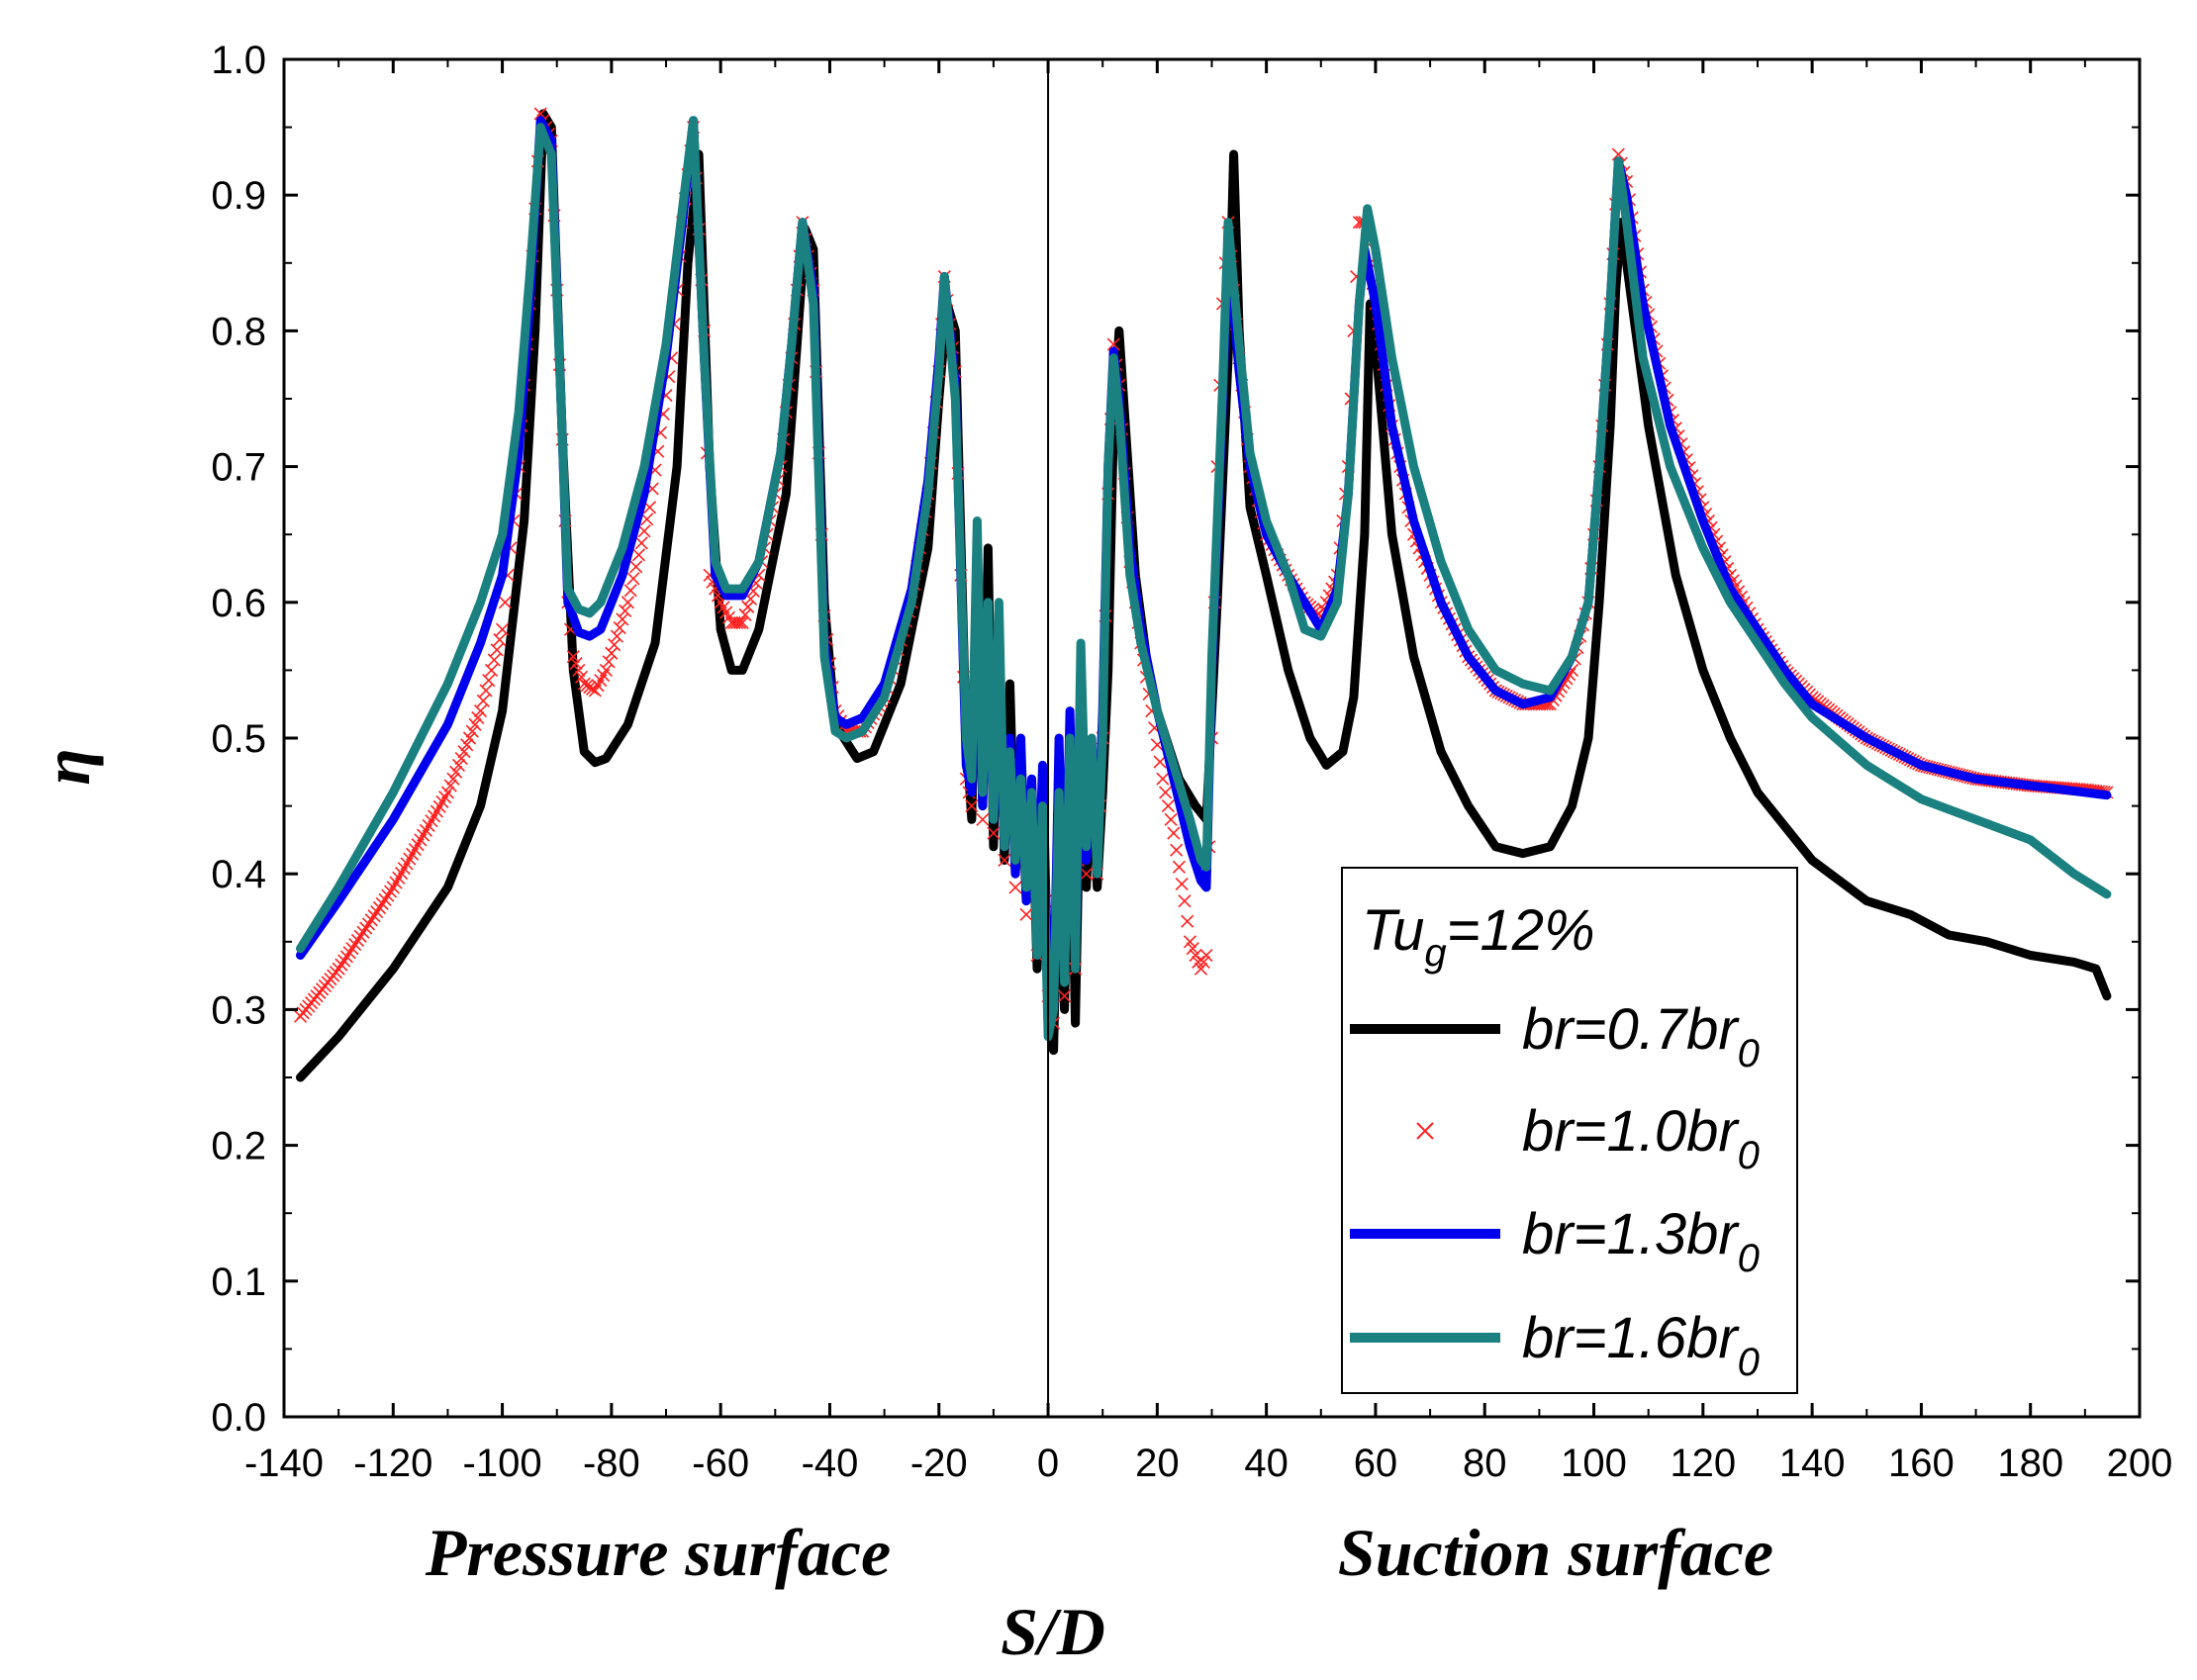  Describe the element at coordinates (658, 1552) in the screenshot. I see `region-label-pressure: Pressure surface` at that location.